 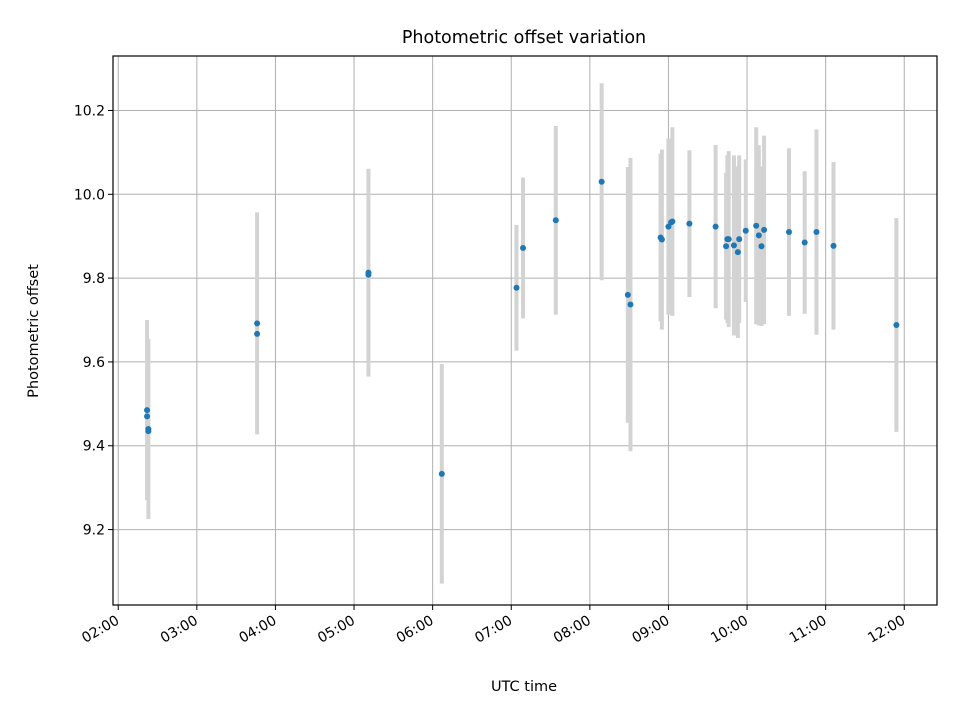 What do you see at coordinates (89, 111) in the screenshot?
I see `y-tick-label: 10.2` at bounding box center [89, 111].